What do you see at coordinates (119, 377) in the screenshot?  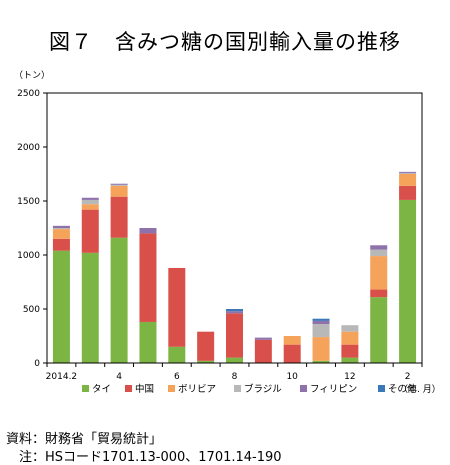 I see `x-tick-label: 4` at bounding box center [119, 377].